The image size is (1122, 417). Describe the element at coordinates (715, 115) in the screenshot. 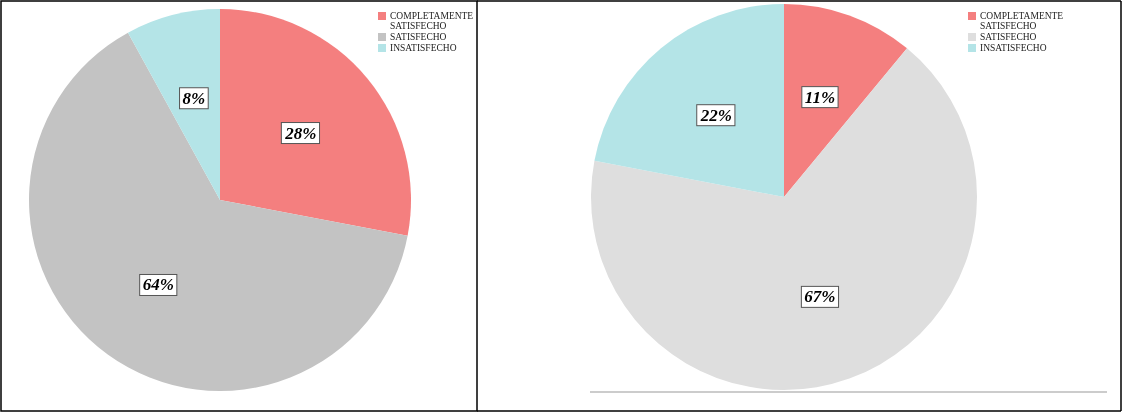

I see `data-label: 22%` at that location.